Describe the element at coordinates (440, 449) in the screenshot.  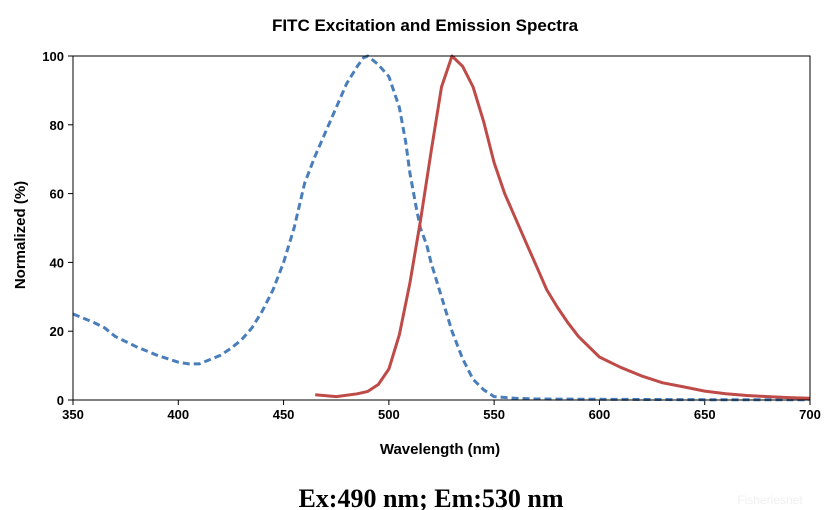
I see `x-axis-label: Wavelength (nm)` at that location.